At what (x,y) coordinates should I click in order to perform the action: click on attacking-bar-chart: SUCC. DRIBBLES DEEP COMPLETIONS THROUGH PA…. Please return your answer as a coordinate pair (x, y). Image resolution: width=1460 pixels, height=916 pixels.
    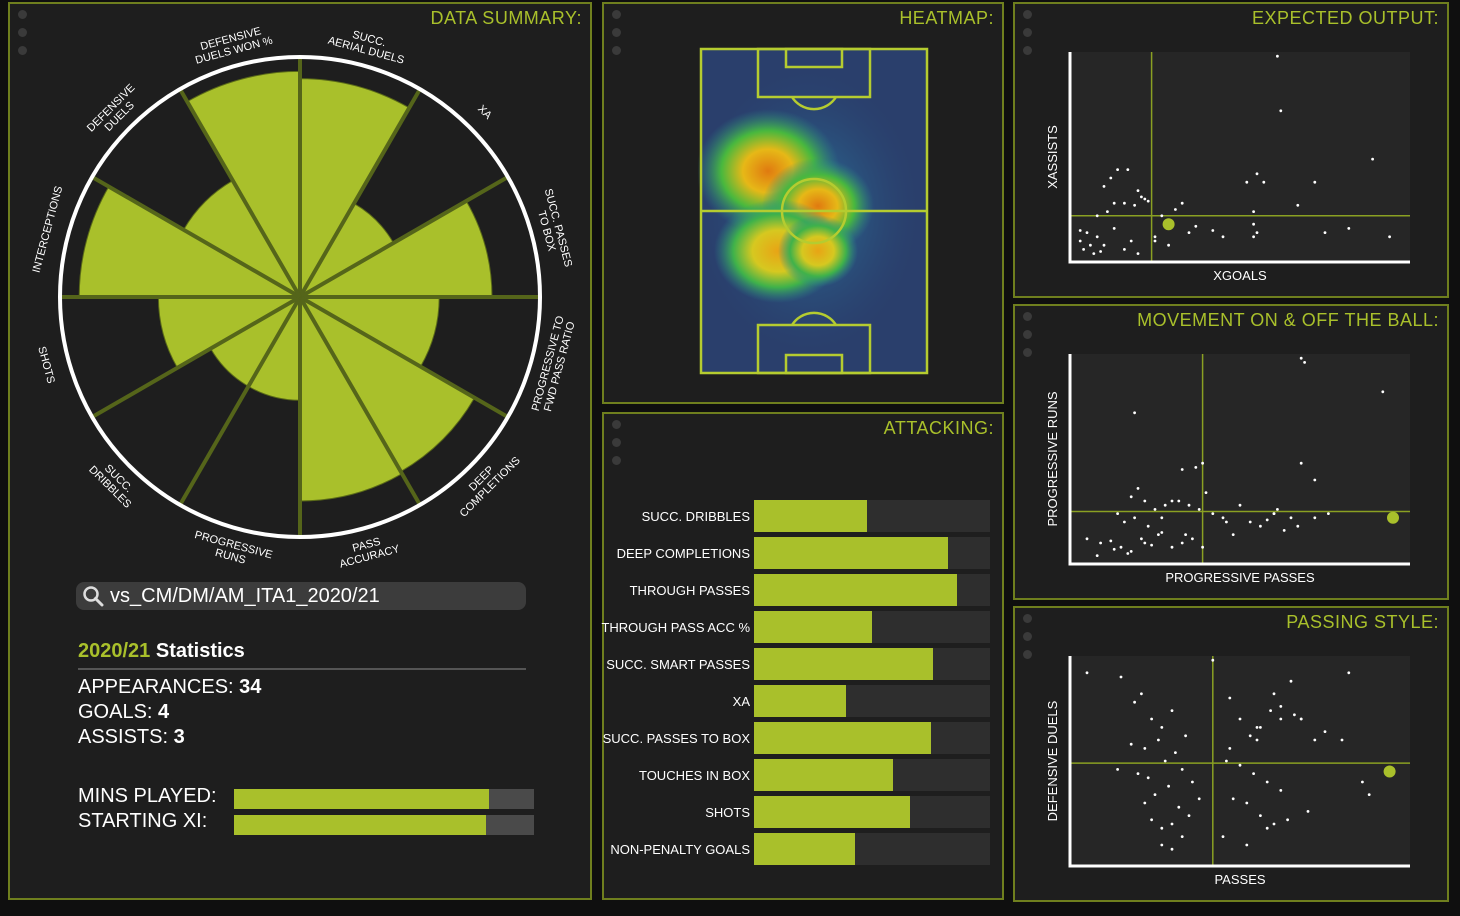
    Looking at the image, I should click on (802, 690).